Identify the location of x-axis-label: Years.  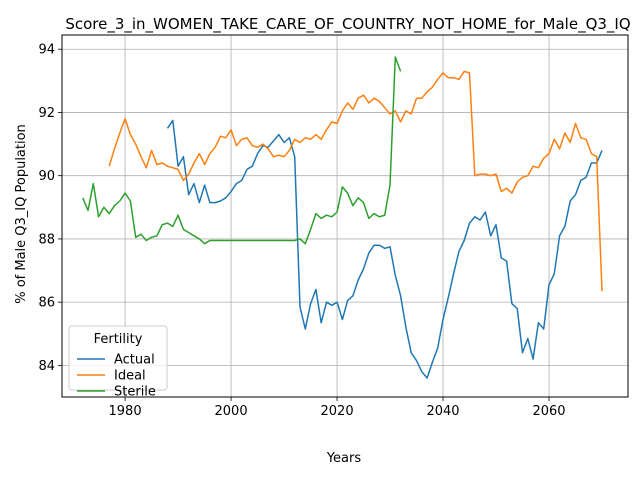
(344, 458).